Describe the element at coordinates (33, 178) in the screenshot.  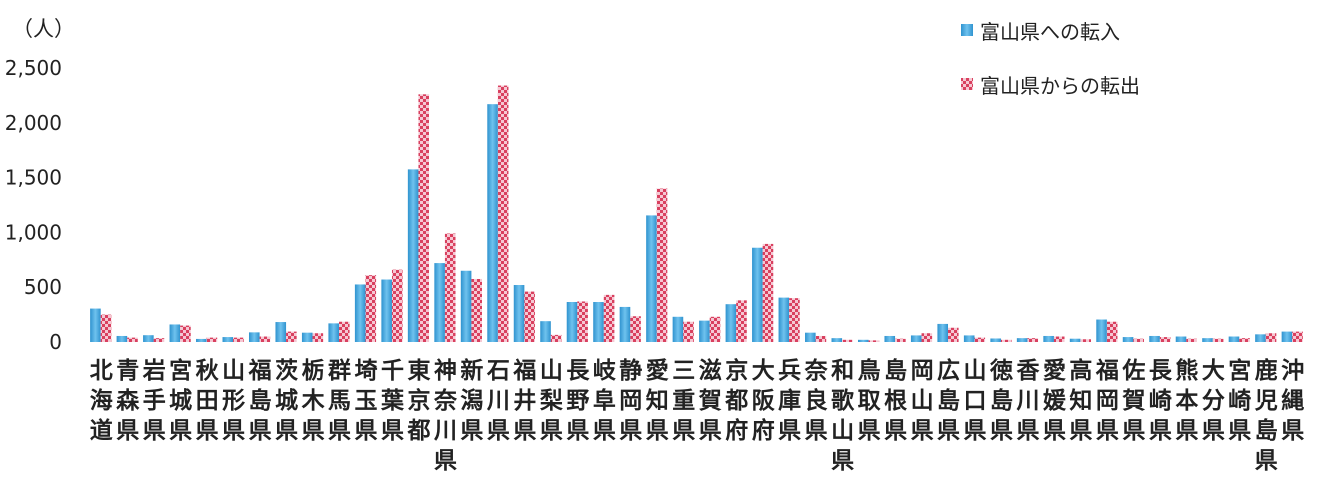
I see `y-tick-label: 1,500` at that location.